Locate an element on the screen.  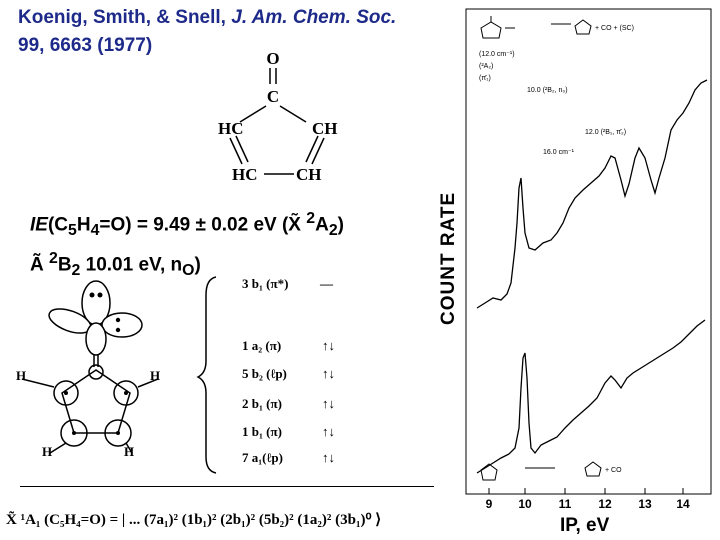
orbital-atom-h-right: H is located at coordinates (155, 375).